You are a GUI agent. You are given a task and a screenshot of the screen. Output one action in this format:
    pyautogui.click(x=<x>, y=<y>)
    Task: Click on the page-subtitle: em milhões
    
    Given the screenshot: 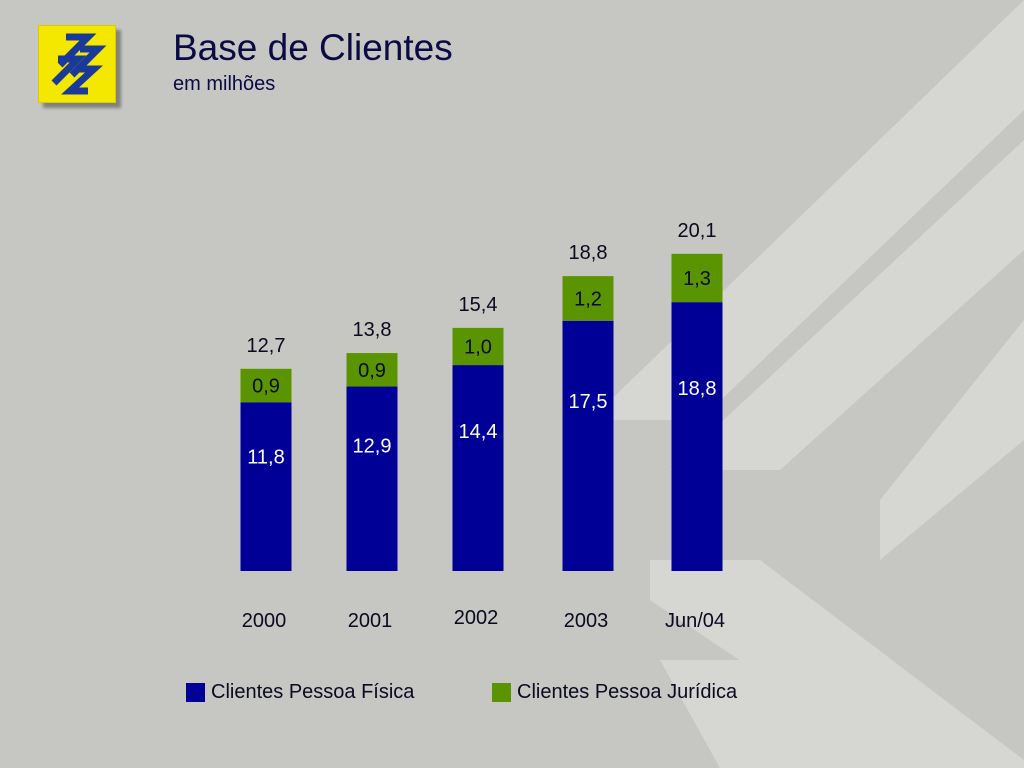 What is the action you would take?
    pyautogui.click(x=224, y=84)
    